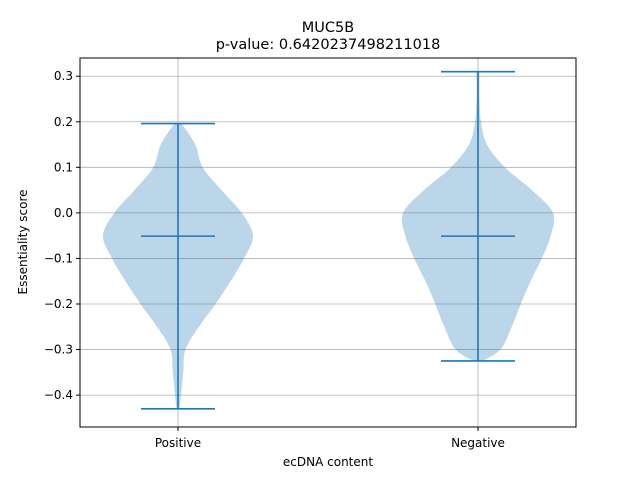  Describe the element at coordinates (178, 443) in the screenshot. I see `x-tick-label: Positive` at that location.